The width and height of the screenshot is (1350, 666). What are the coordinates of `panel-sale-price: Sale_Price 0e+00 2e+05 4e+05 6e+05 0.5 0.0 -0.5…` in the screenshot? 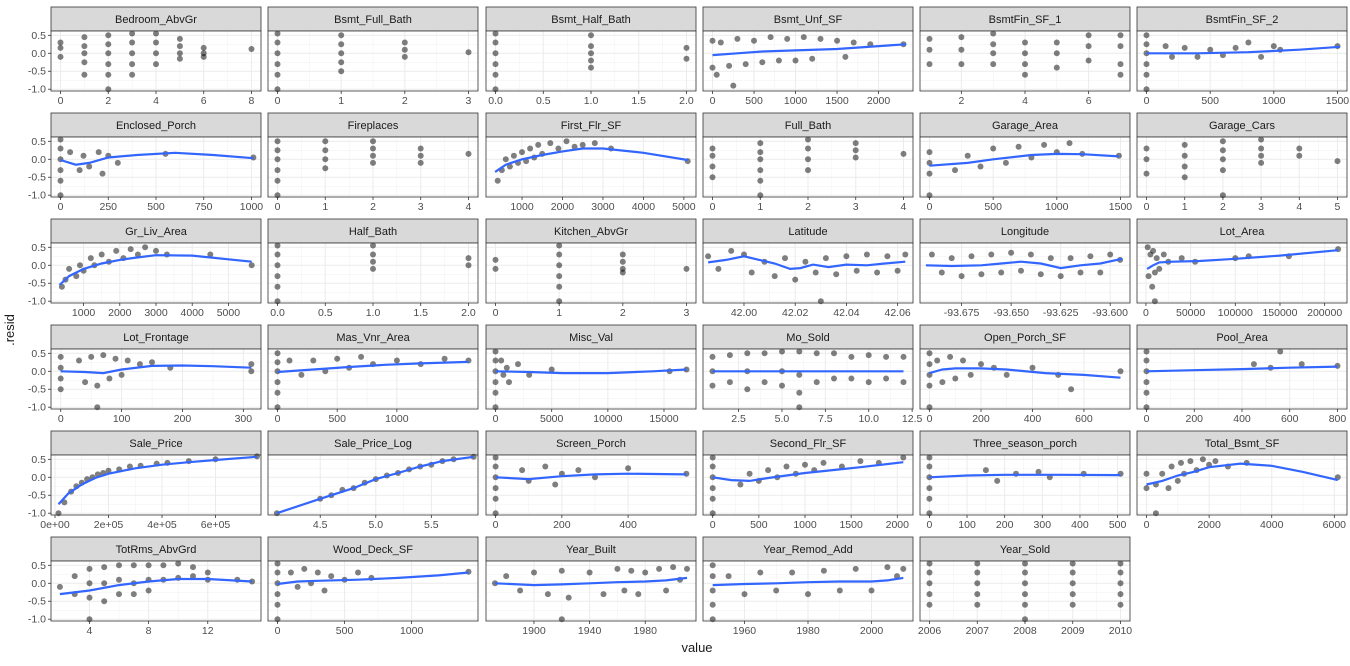 It's located at (145, 480).